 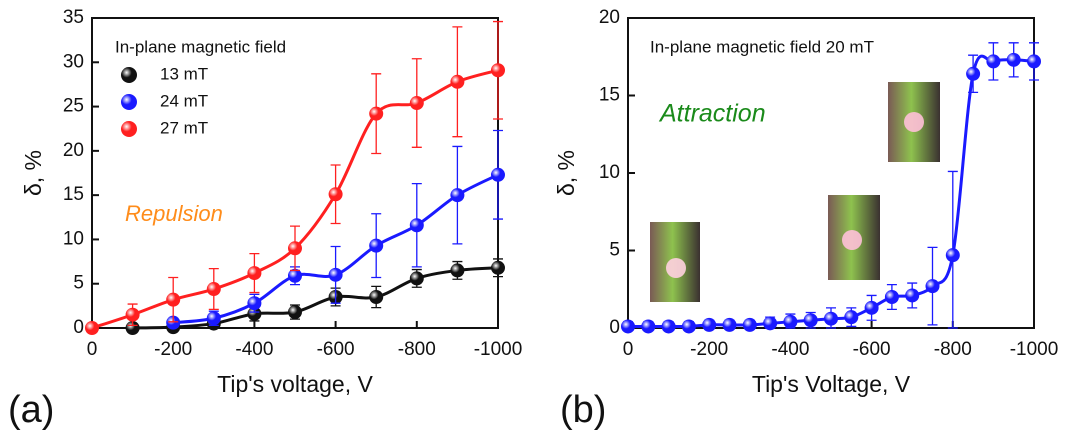 What do you see at coordinates (315, 298) in the screenshot?
I see `series-line` at bounding box center [315, 298].